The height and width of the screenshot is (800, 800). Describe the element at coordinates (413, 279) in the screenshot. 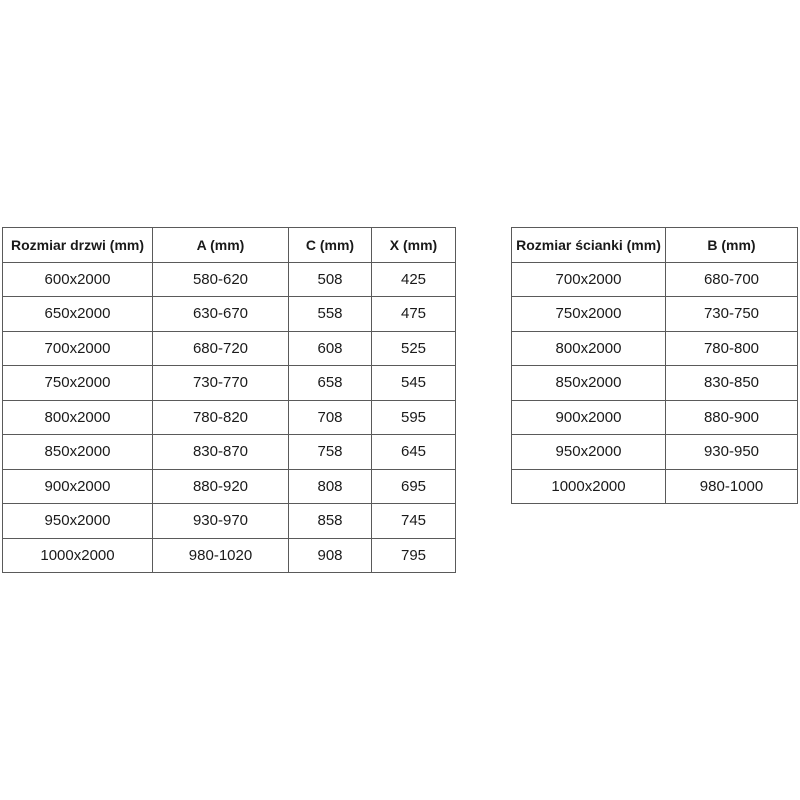

I see `table-cell: 425` at that location.